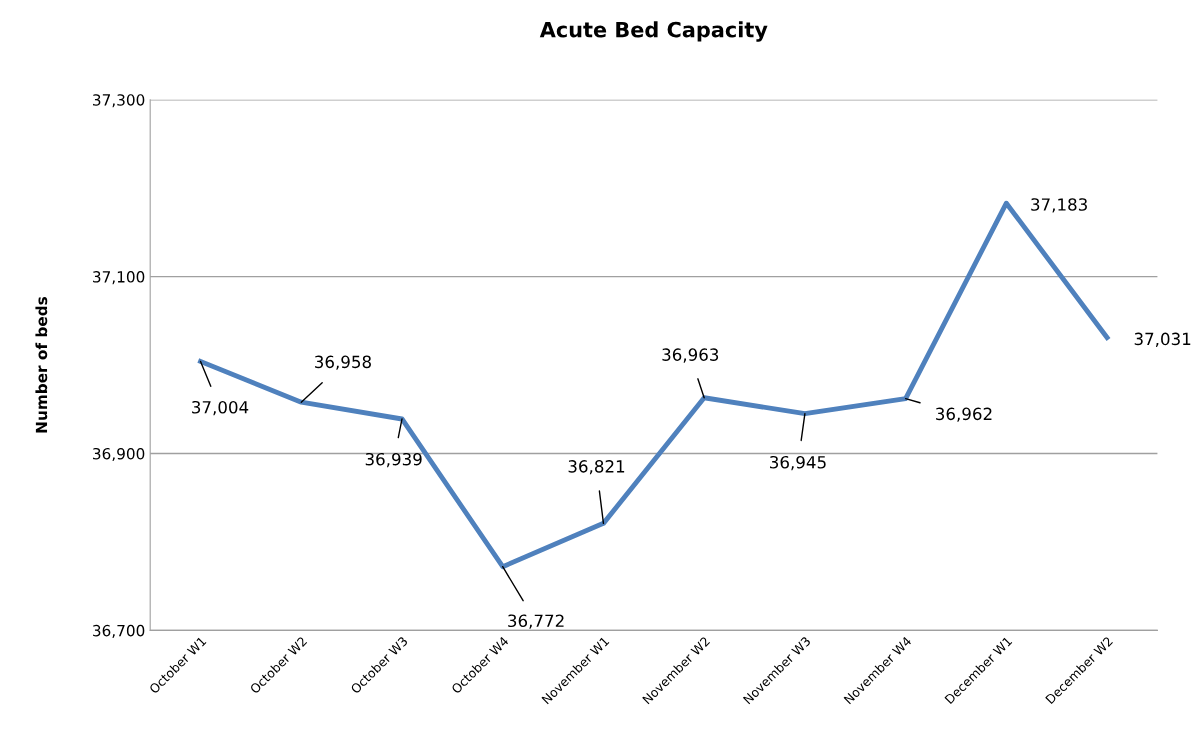  I want to click on data-label: 36,939, so click(393, 460).